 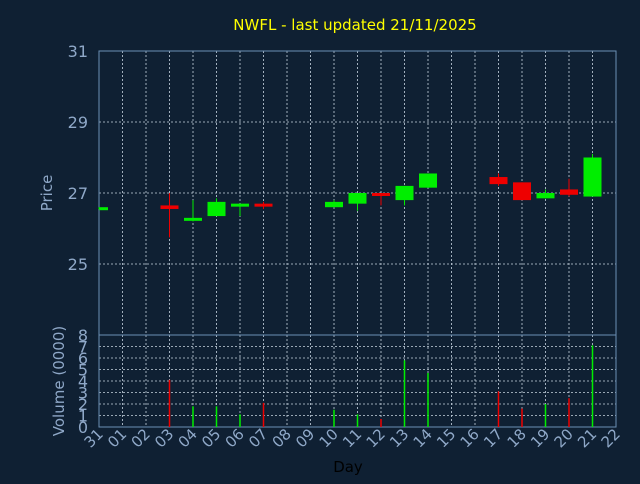 What do you see at coordinates (282, 438) in the screenshot?
I see `x-tick-label: 08` at bounding box center [282, 438].